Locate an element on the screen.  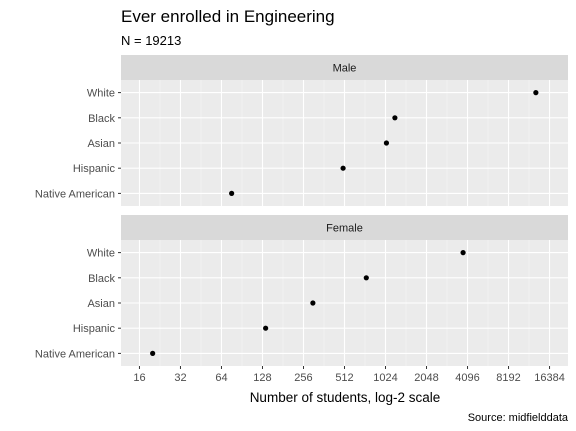
x-tick-label: 32 is located at coordinates (180, 378).